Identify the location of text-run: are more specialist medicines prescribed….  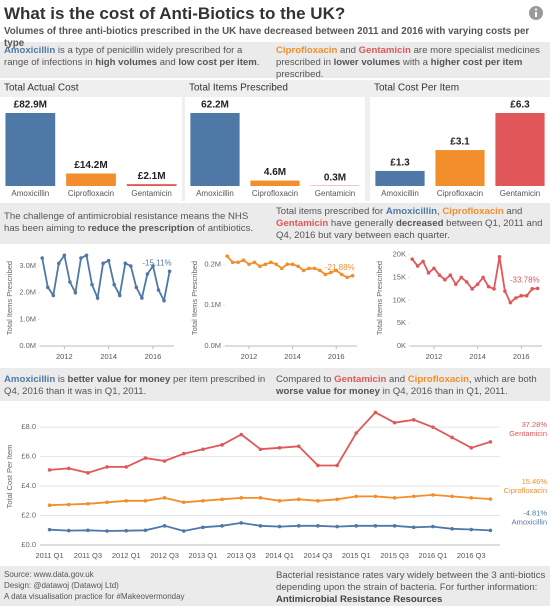
(408, 56).